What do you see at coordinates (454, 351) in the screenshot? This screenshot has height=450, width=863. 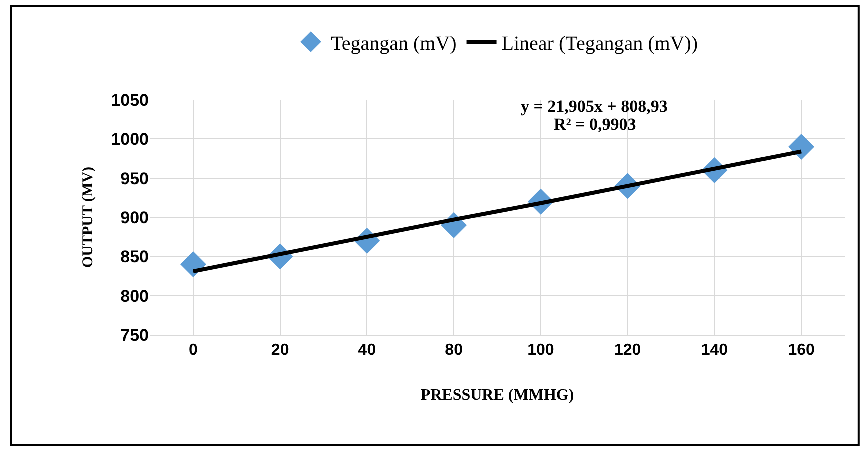 I see `x-tick-label: 80` at bounding box center [454, 351].